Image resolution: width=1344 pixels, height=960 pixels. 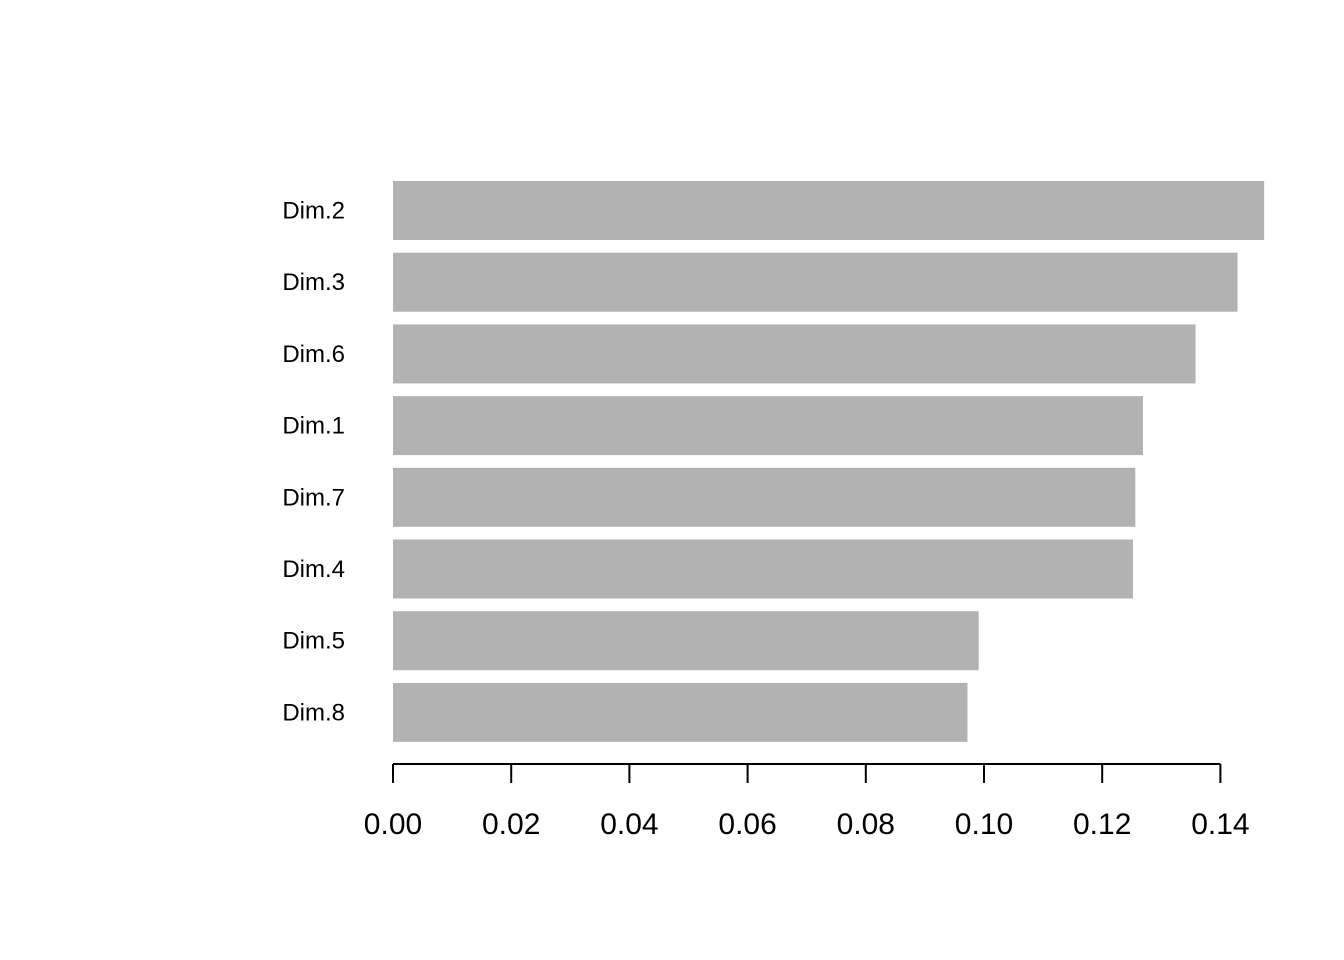 I want to click on category-label: Dim.4, so click(x=313, y=569).